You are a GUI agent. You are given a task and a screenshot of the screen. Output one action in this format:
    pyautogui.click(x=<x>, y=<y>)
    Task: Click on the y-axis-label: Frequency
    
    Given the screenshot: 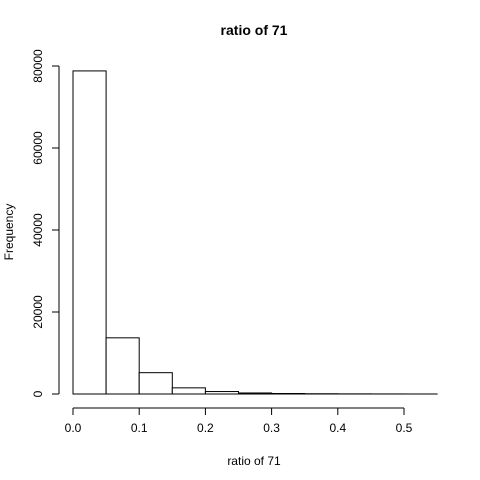 What is the action you would take?
    pyautogui.click(x=9, y=232)
    